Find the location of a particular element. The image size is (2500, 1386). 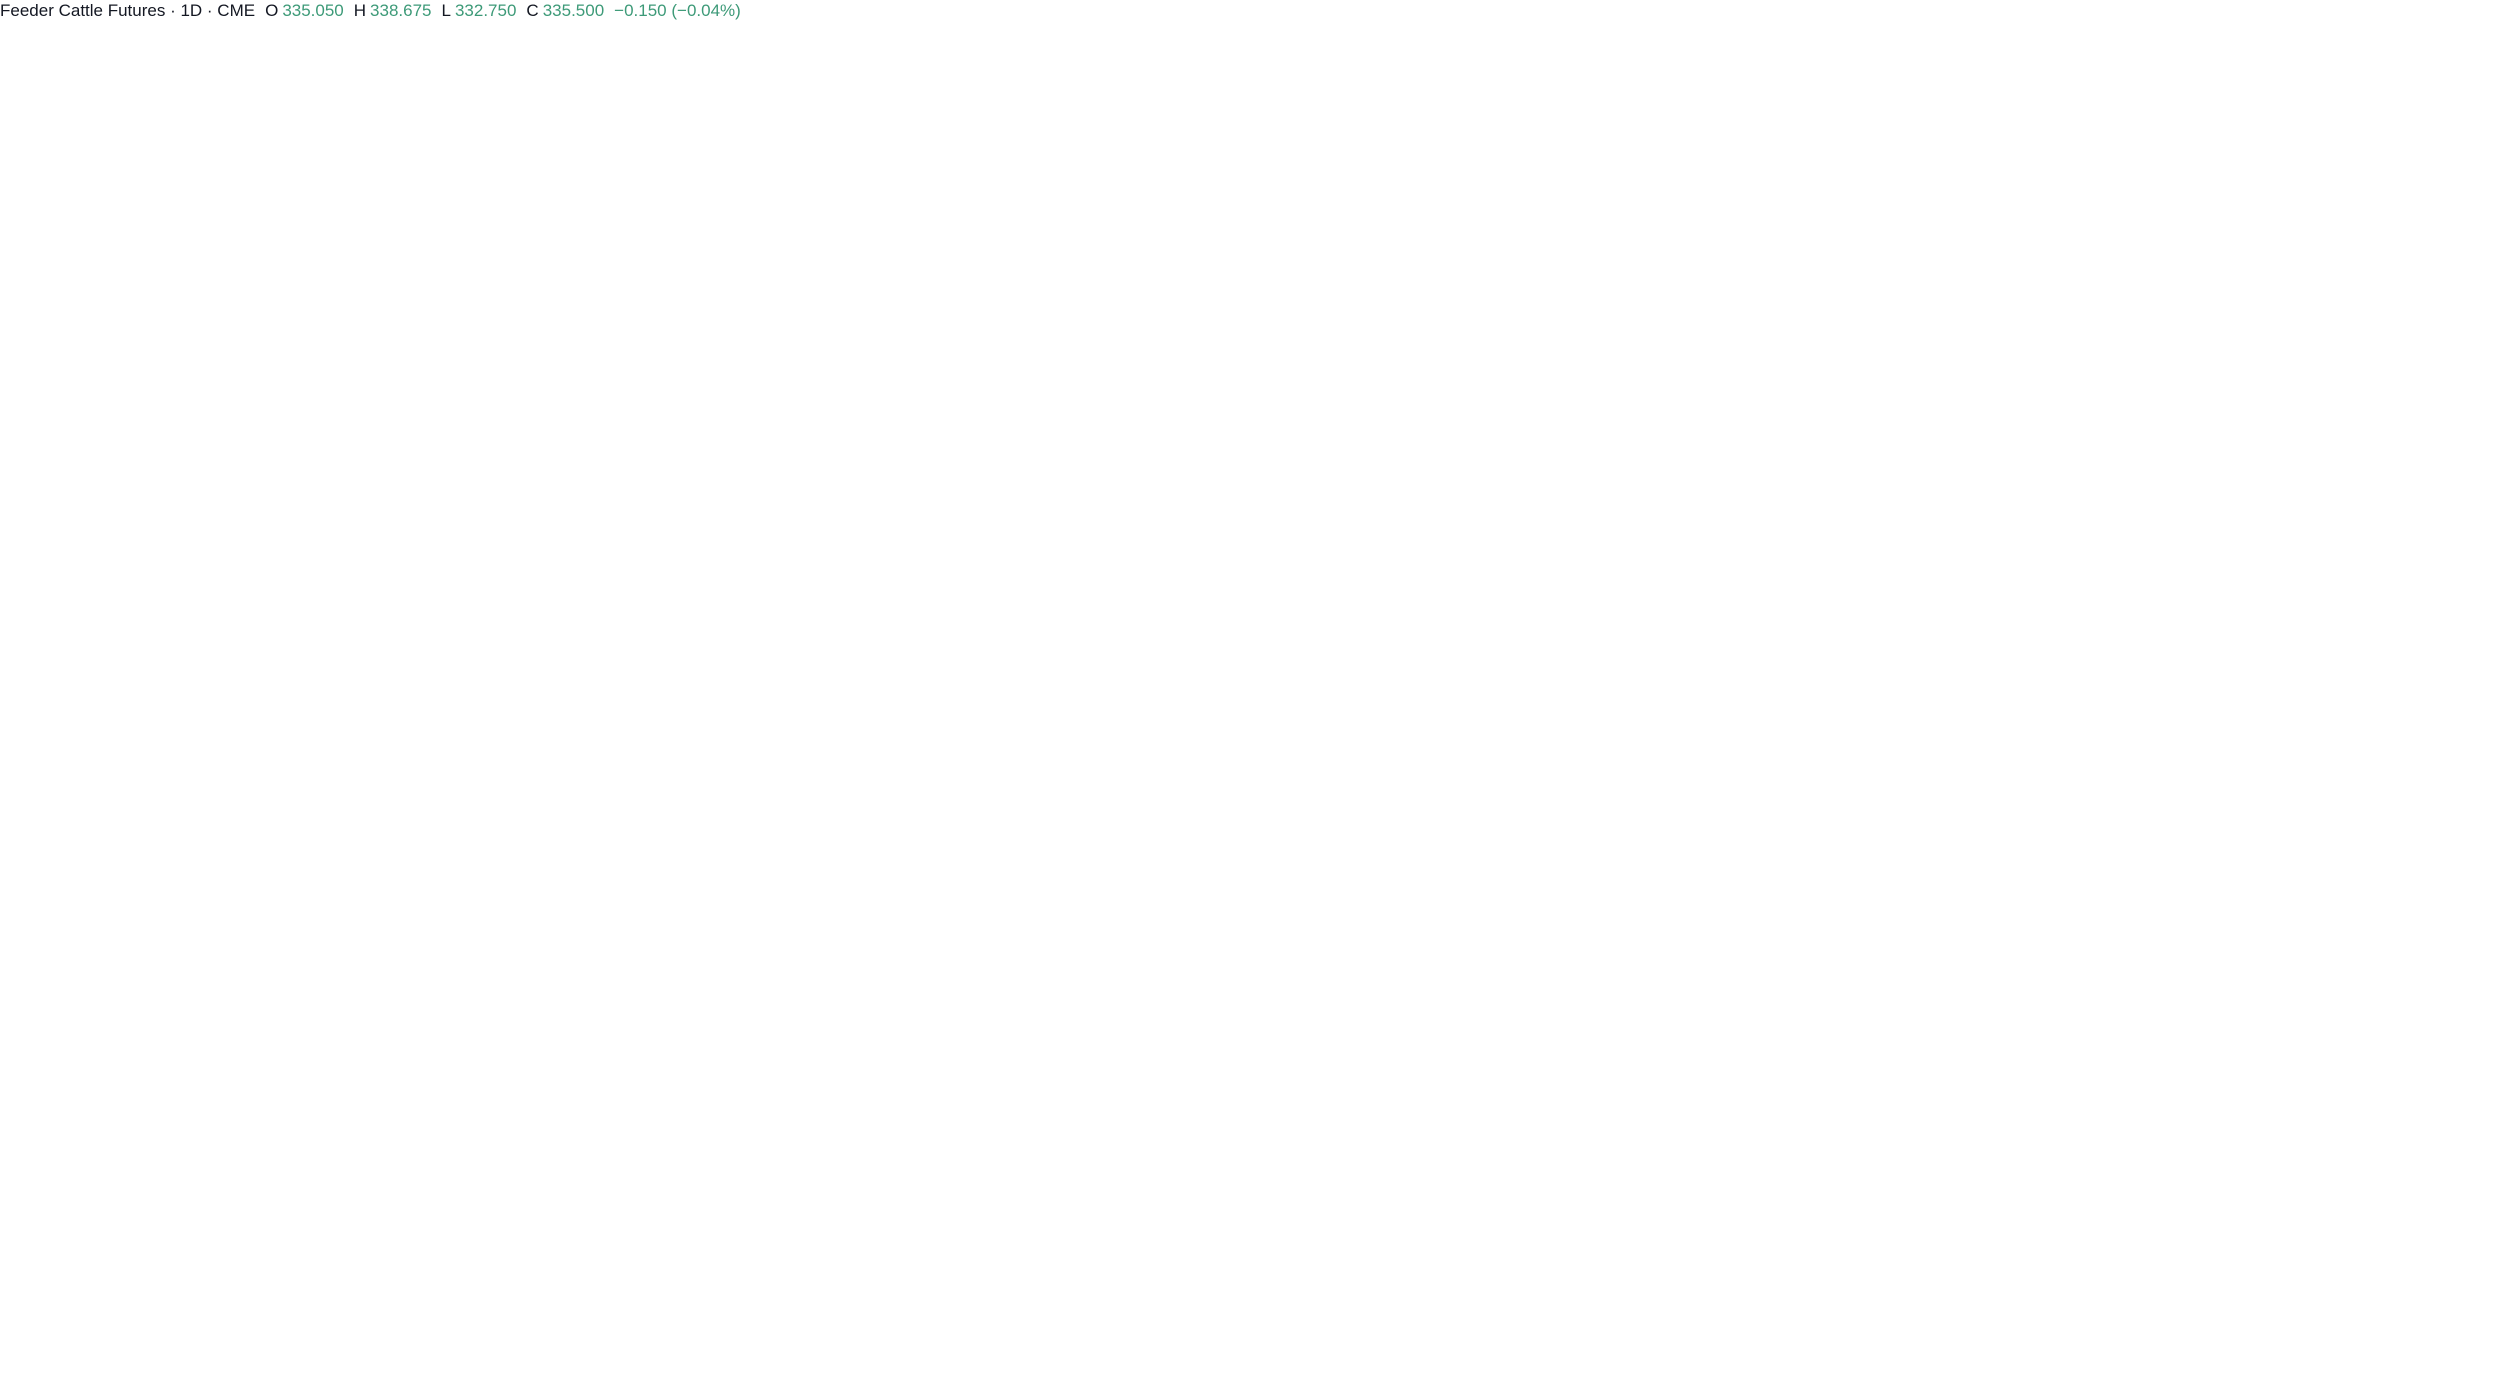

ohlc-value: 335.050 is located at coordinates (313, 10).